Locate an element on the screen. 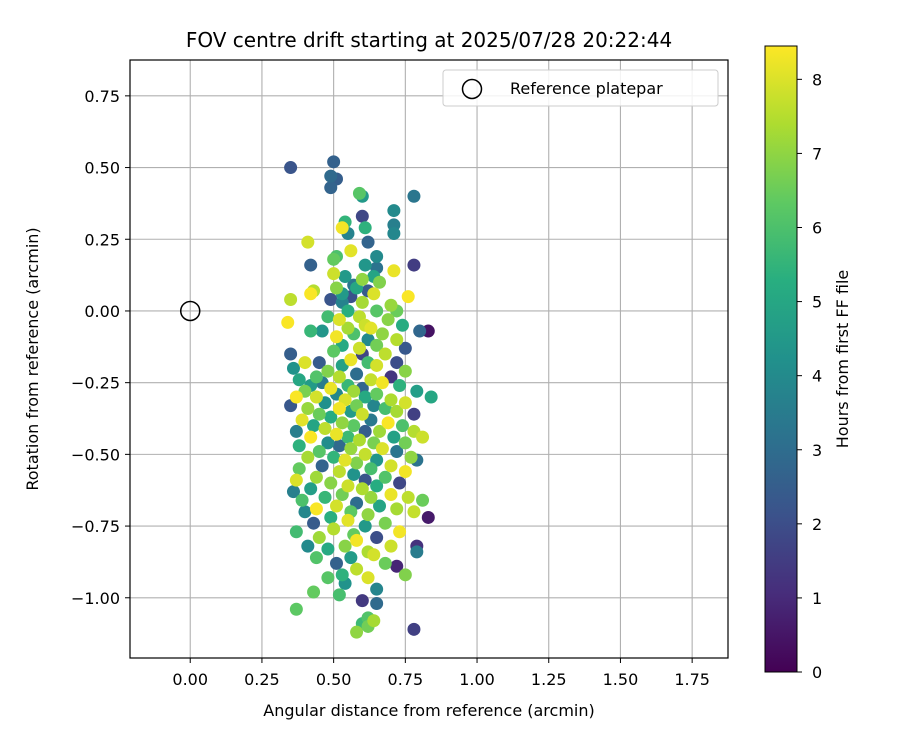 The image size is (900, 754). x-tick-label: 0.25 is located at coordinates (262, 679).